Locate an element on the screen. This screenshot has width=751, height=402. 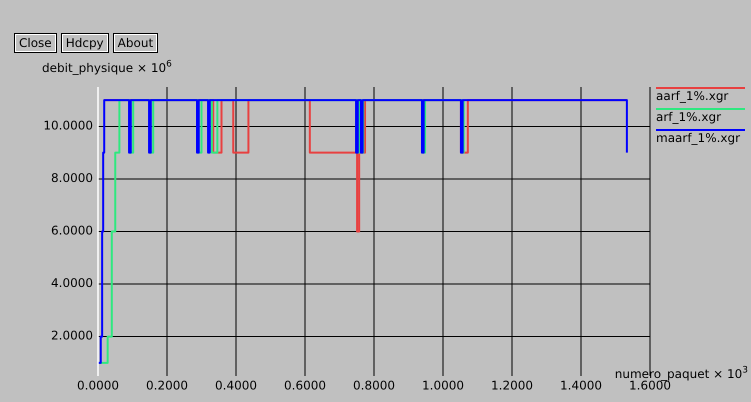
x-tick-label: 0.0000 is located at coordinates (98, 385).